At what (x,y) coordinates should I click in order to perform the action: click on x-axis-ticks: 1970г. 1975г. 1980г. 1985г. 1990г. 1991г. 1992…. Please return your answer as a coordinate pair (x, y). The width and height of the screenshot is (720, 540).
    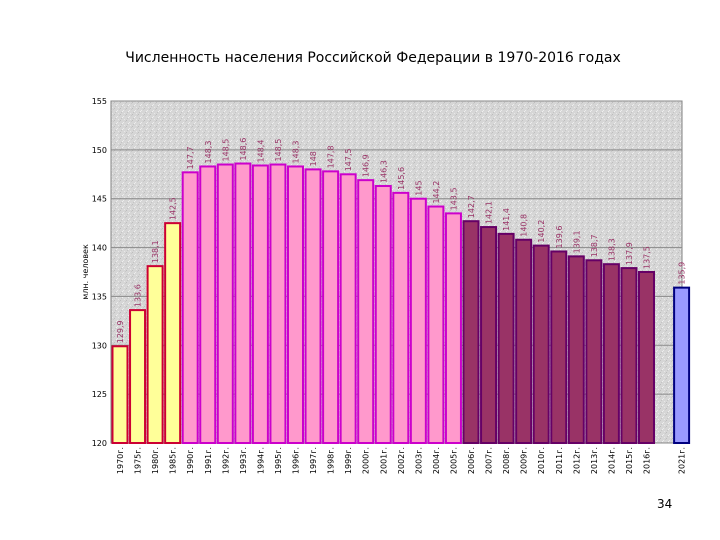
    Looking at the image, I should click on (401, 460).